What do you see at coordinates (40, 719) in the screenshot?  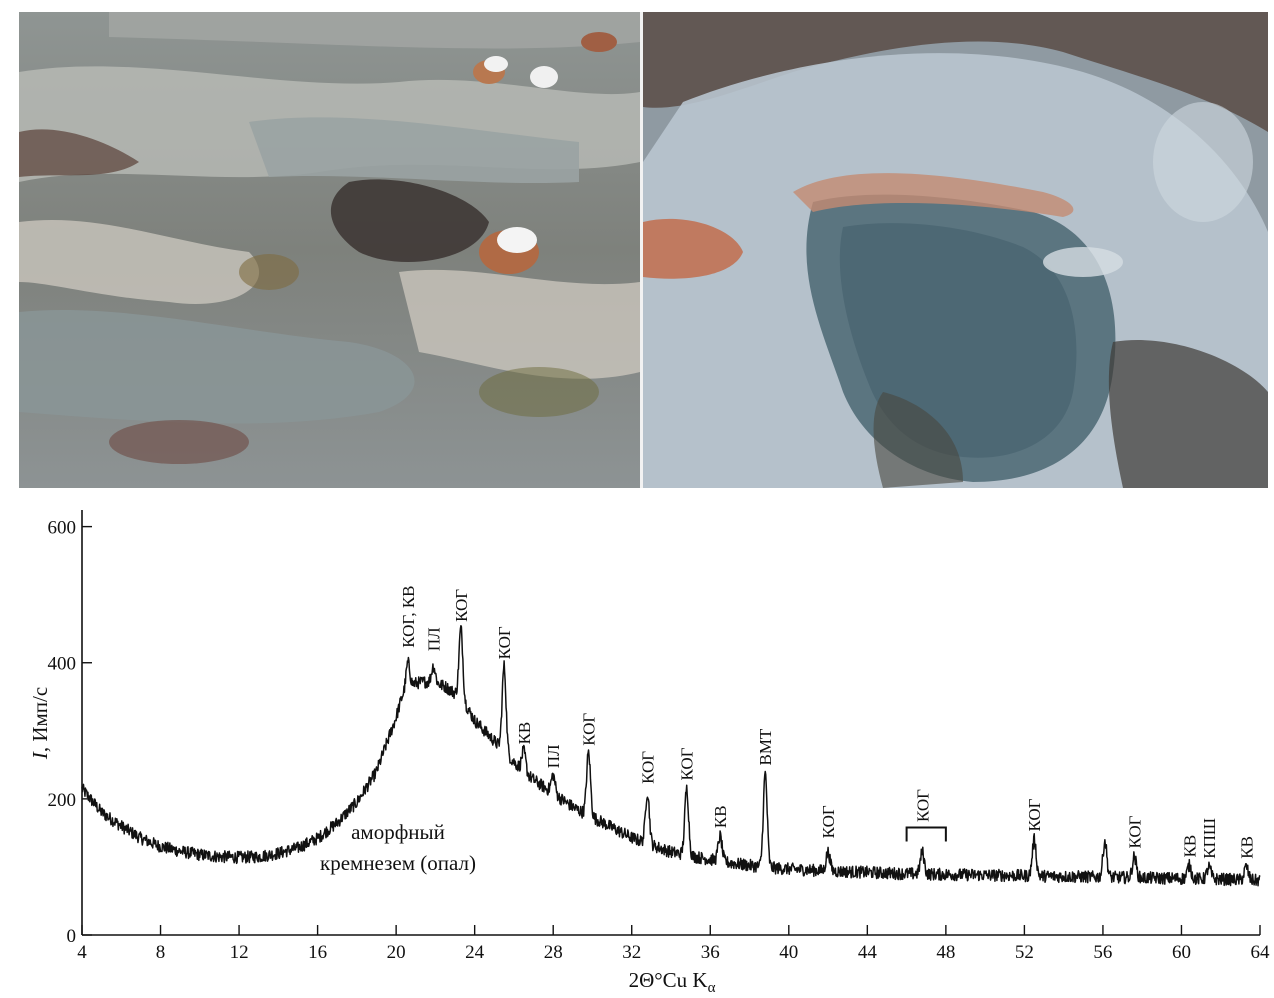 I see `y-axis-title-unit: , Имп/с` at bounding box center [40, 719].